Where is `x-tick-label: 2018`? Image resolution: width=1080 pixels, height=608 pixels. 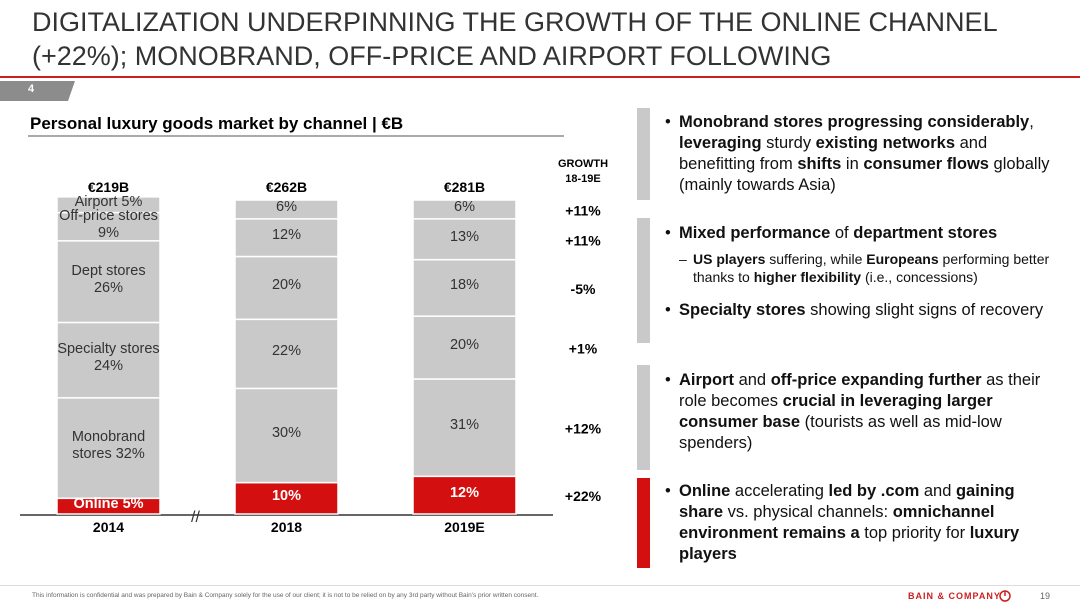 x-tick-label: 2018 is located at coordinates (286, 527).